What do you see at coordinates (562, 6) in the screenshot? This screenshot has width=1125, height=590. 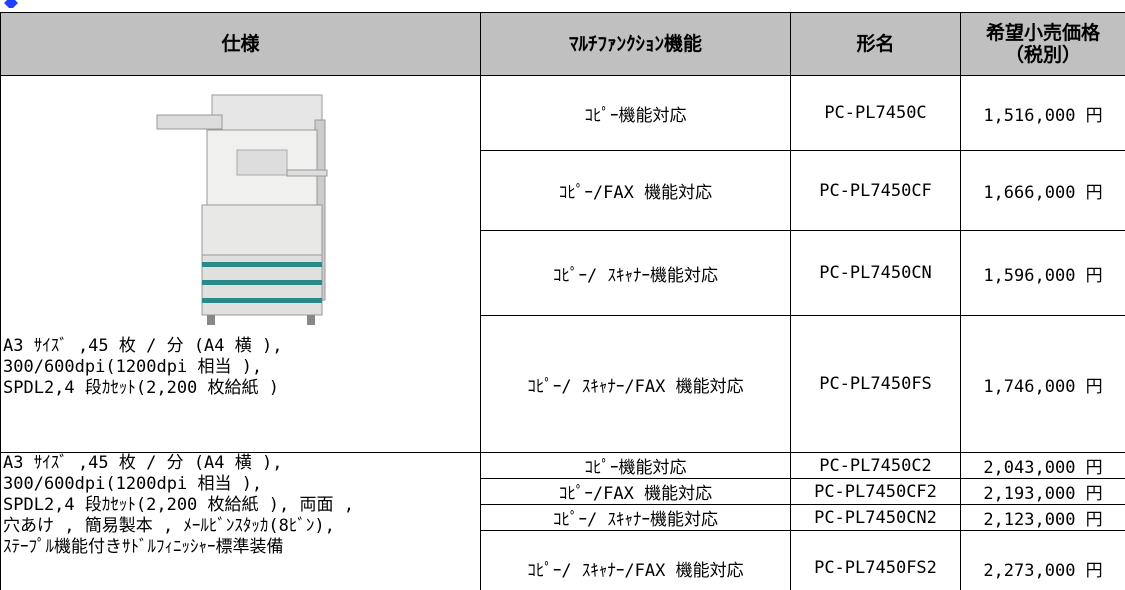 I see `top-strip` at bounding box center [562, 6].